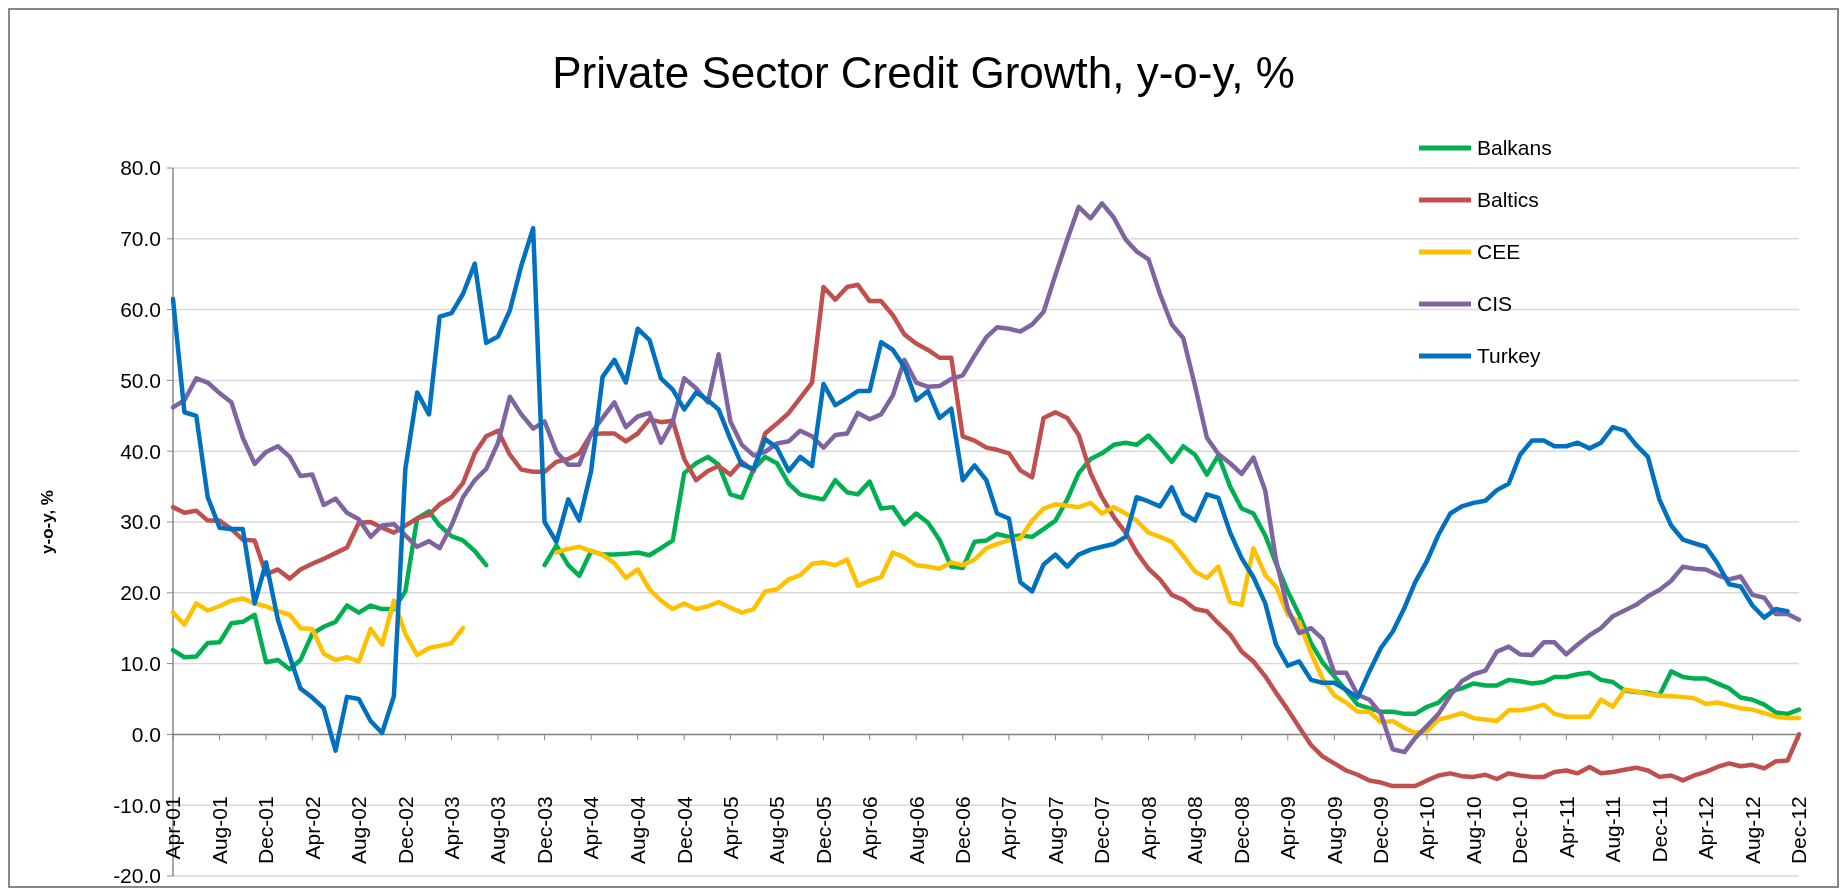 This screenshot has height=896, width=1847. What do you see at coordinates (1752, 830) in the screenshot?
I see `x-tick-label: Aug-12` at bounding box center [1752, 830].